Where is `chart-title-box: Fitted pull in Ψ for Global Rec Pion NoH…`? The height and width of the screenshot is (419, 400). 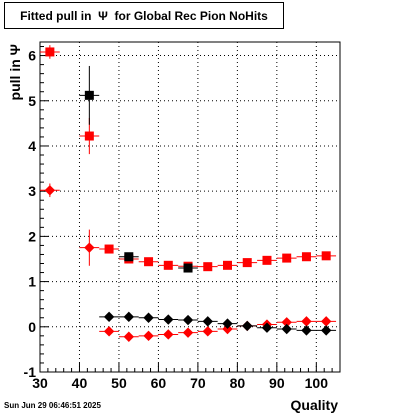
chart-title-box: Fitted pull in Ψ for Global Rec Pion NoH… is located at coordinates (144, 15).